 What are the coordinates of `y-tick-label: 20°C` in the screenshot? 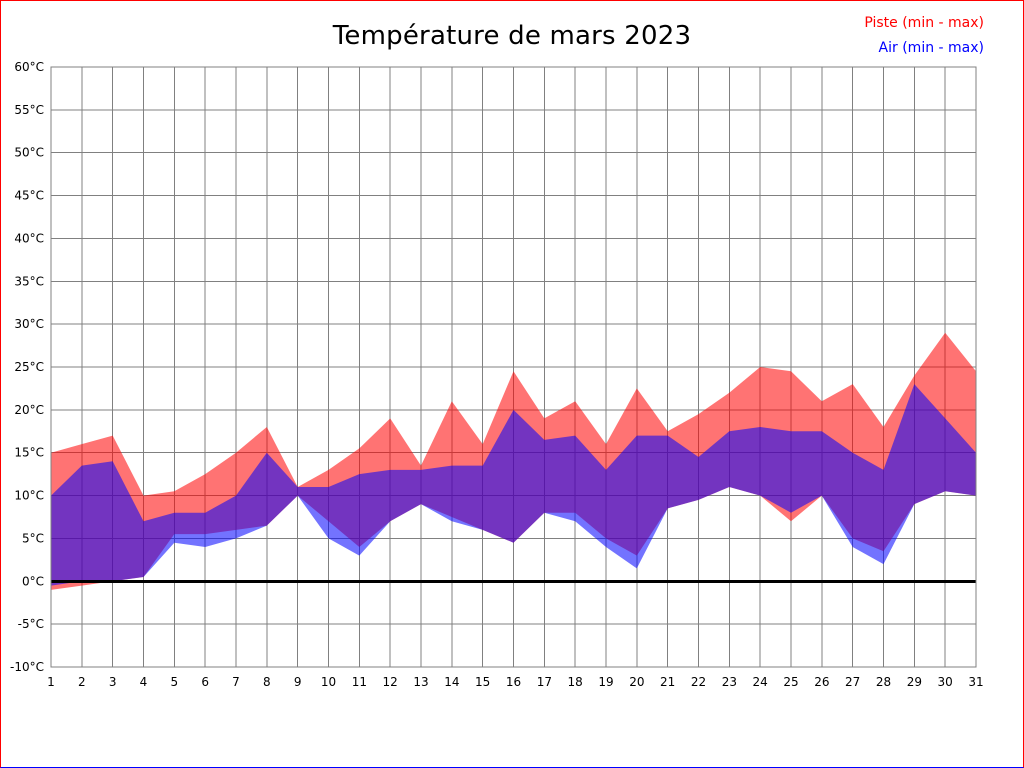 It's located at (29, 410).